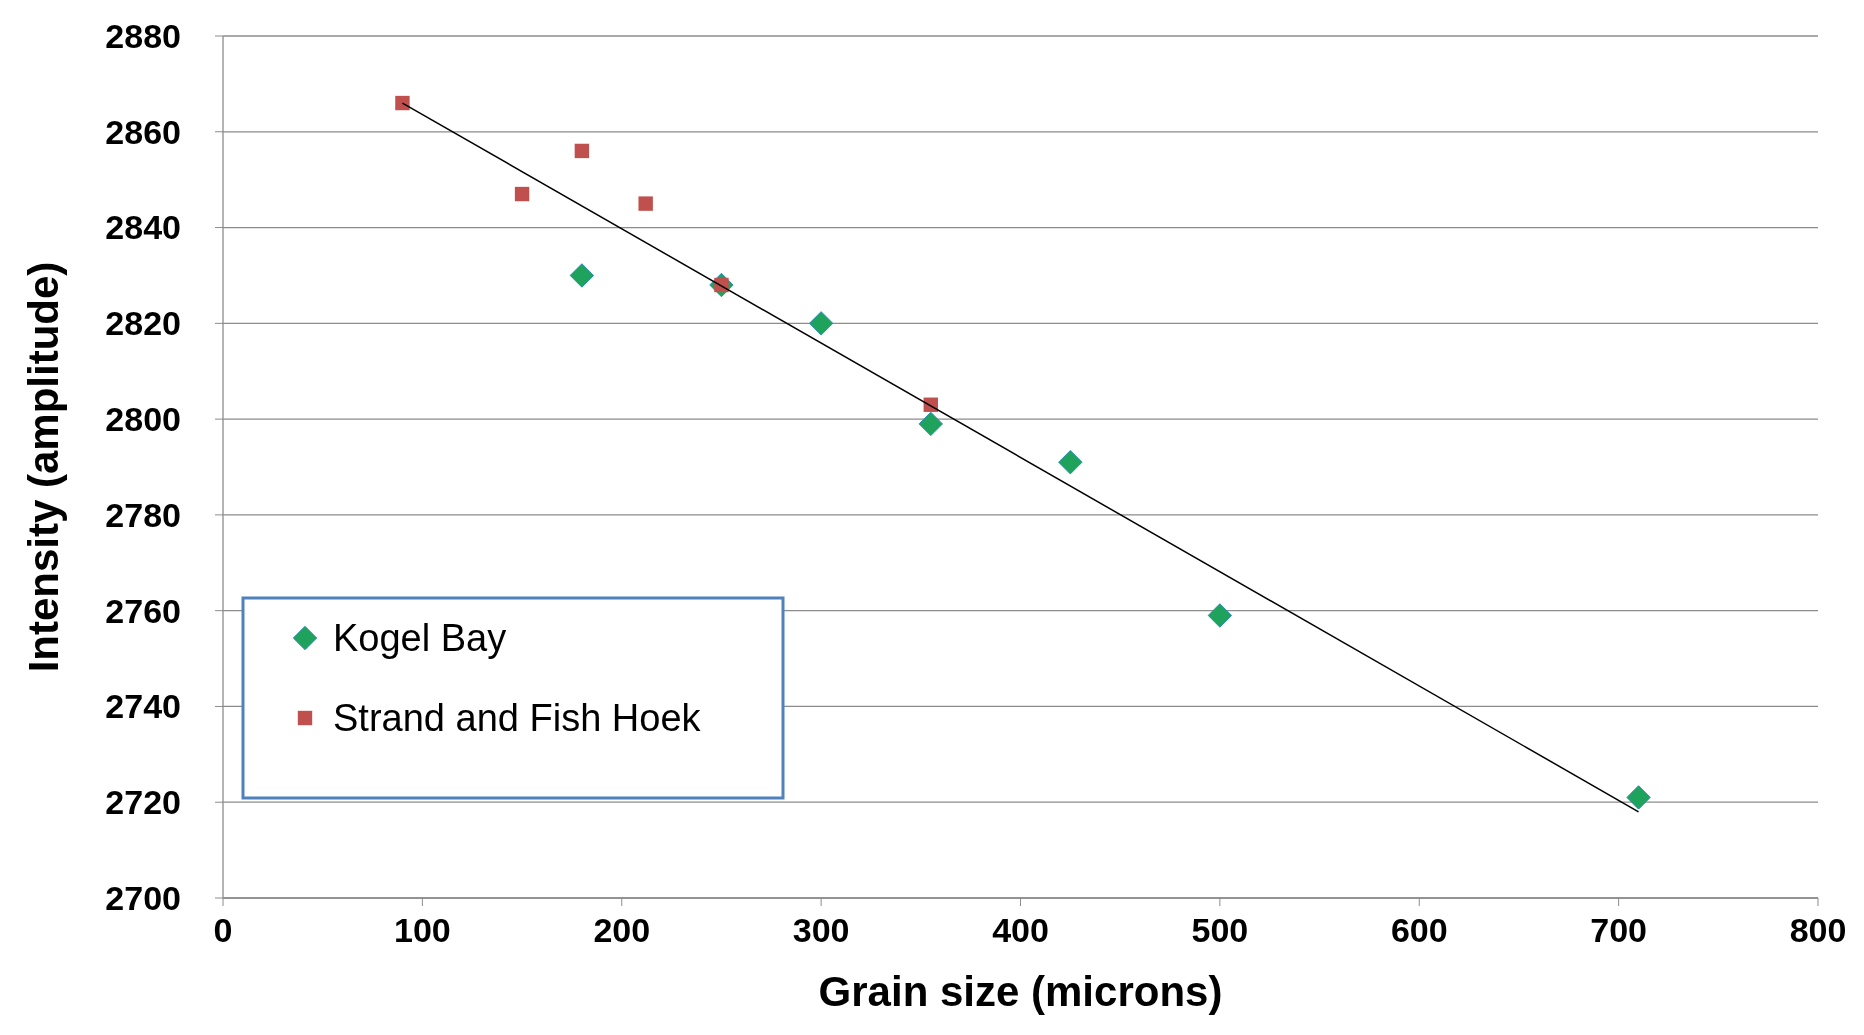  What do you see at coordinates (622, 930) in the screenshot?
I see `x-tick-label: 200` at bounding box center [622, 930].